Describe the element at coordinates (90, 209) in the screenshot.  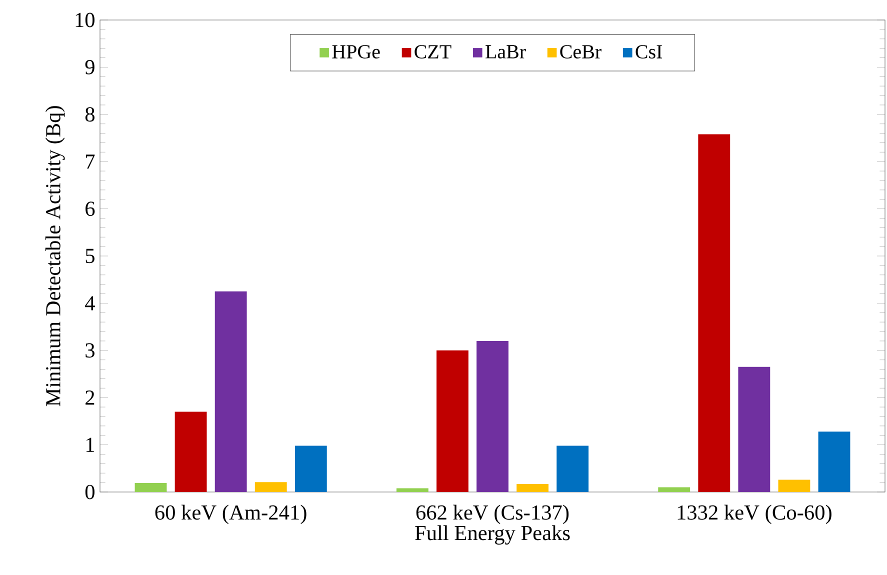
I see `y-tick-label: 6` at that location.